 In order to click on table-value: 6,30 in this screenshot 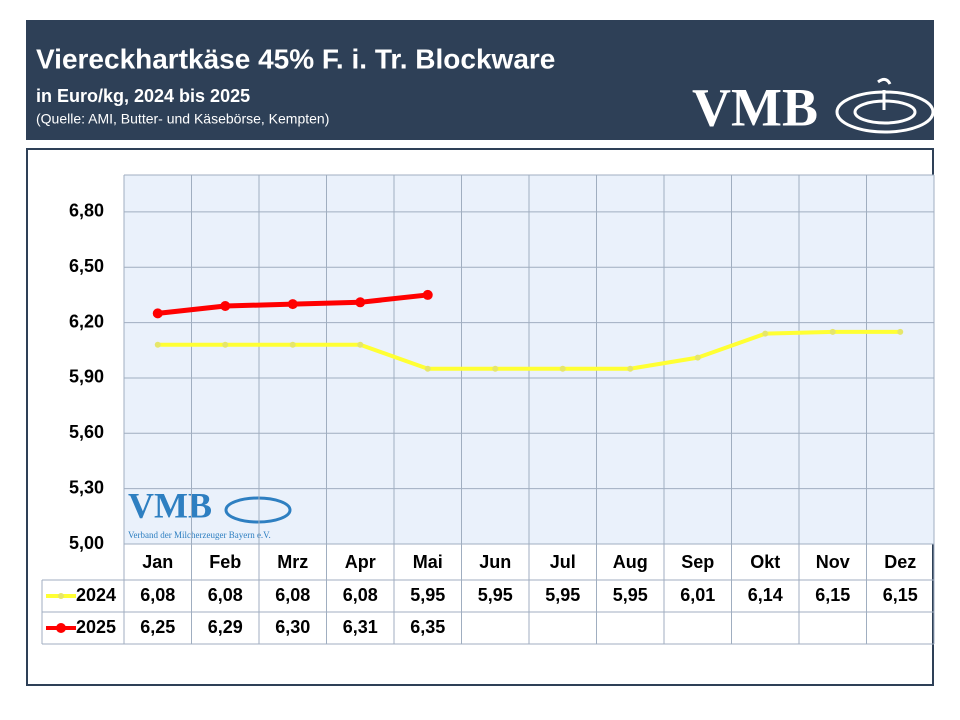, I will do `click(292, 627)`.